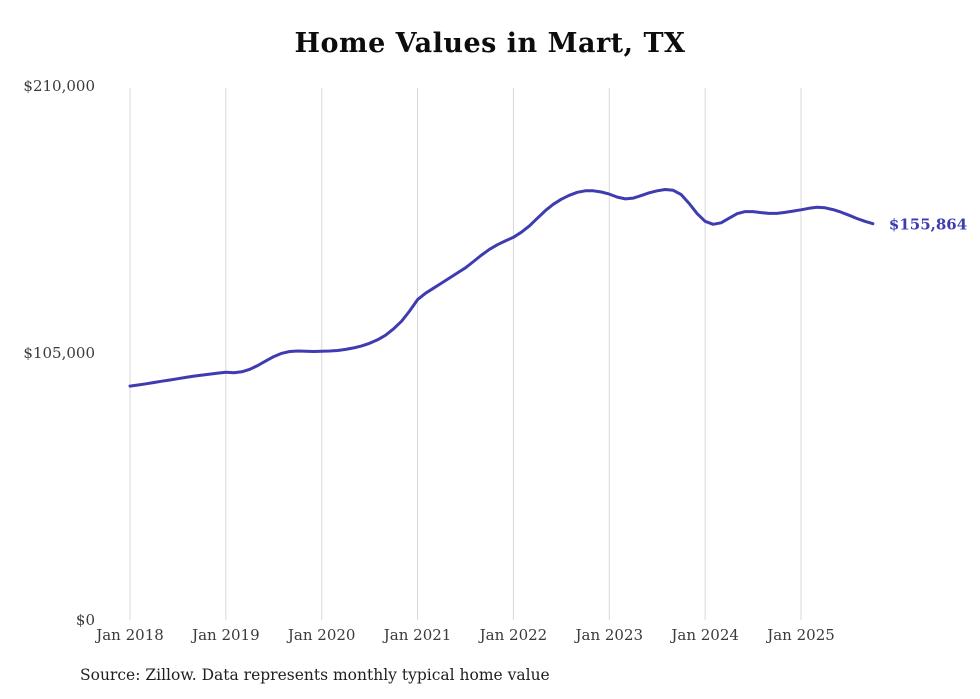  Describe the element at coordinates (321, 635) in the screenshot. I see `x-tick-label: Jan 2020` at that location.